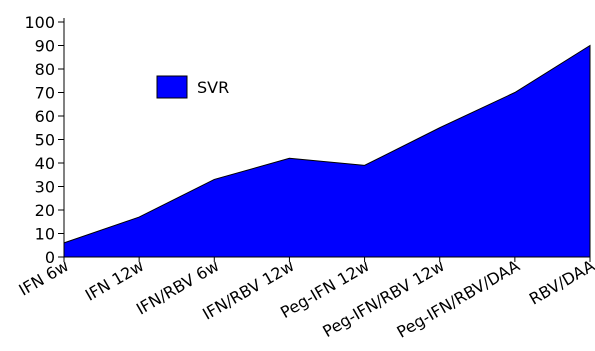  I want to click on y-axis: 0 10 20 30 40 50 60 70 80 90 100, so click(44, 140).